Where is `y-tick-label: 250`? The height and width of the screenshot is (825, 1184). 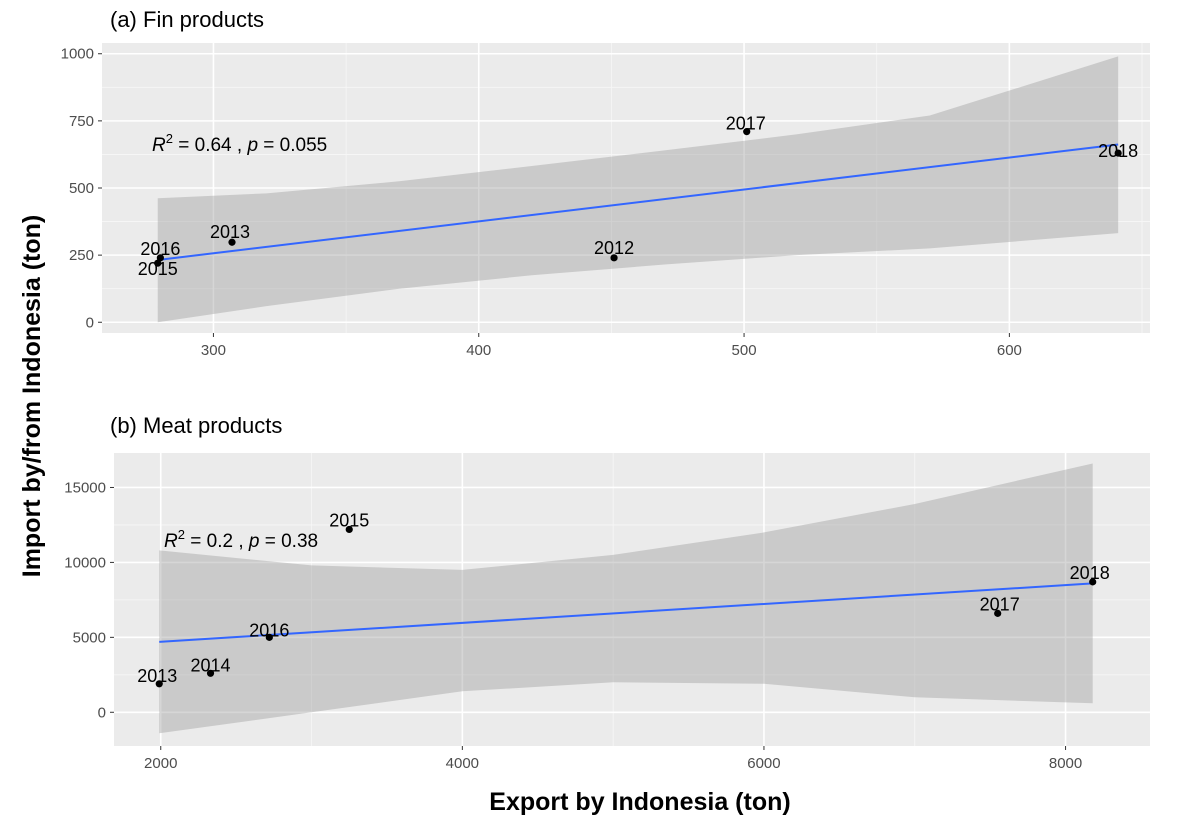
y-tick-label: 250 is located at coordinates (81, 255).